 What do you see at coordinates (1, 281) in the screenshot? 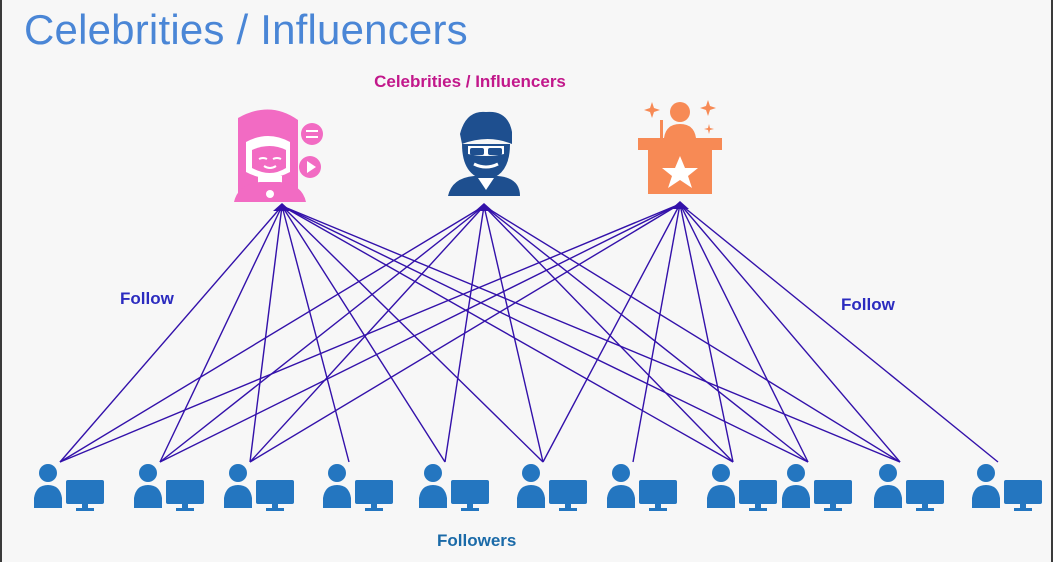
I see `frame-left-border` at bounding box center [1, 281].